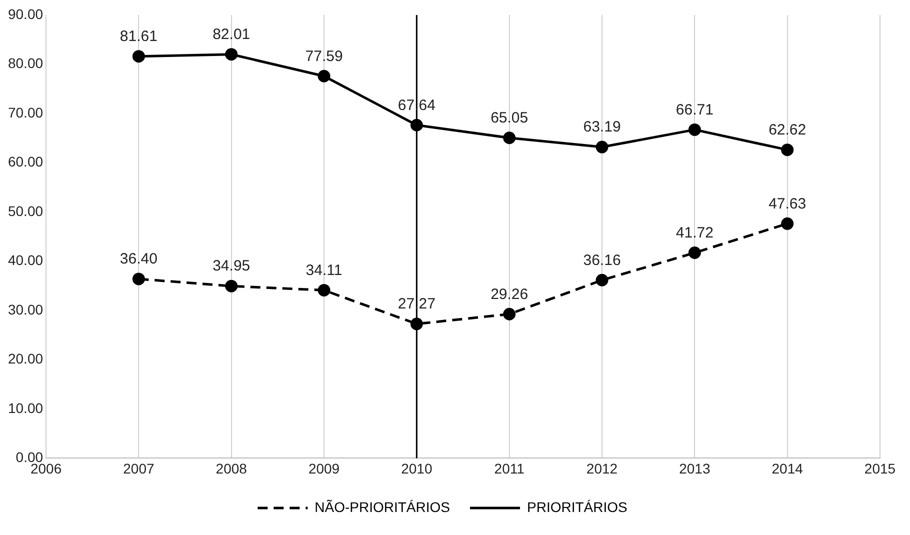 The height and width of the screenshot is (535, 910). I want to click on y-tick-label: 20.00, so click(26, 358).